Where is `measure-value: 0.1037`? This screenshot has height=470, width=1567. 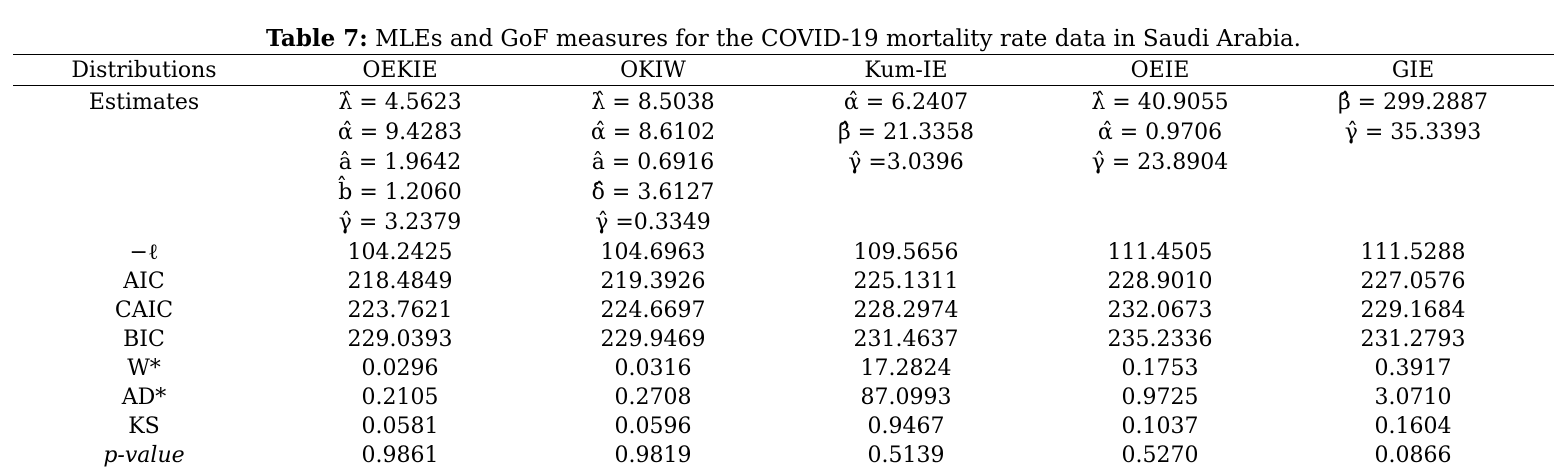
measure-value: 0.1037 is located at coordinates (1160, 426).